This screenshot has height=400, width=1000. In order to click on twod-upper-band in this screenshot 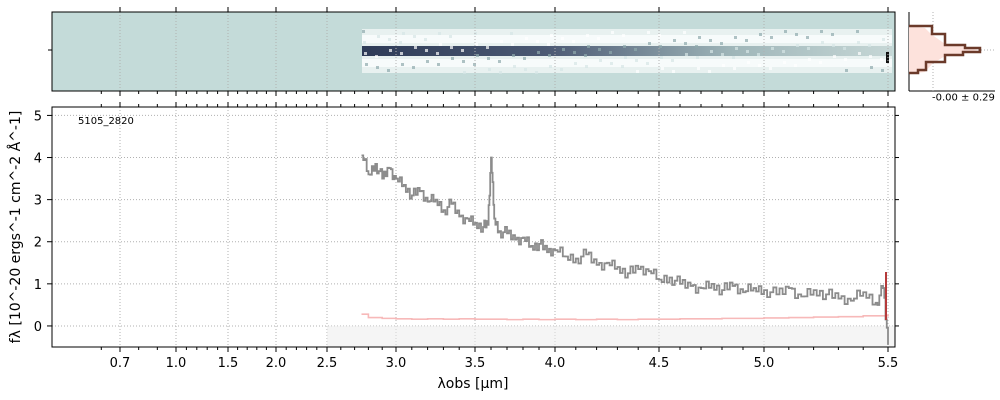, I will do `click(627, 39)`.